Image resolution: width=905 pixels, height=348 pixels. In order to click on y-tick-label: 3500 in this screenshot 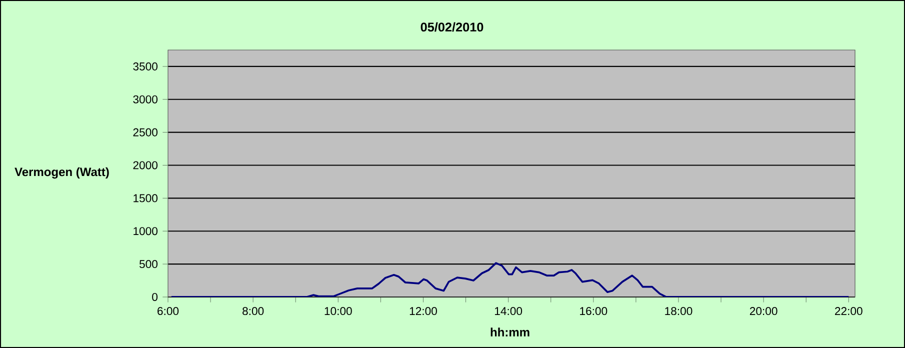, I will do `click(145, 66)`.